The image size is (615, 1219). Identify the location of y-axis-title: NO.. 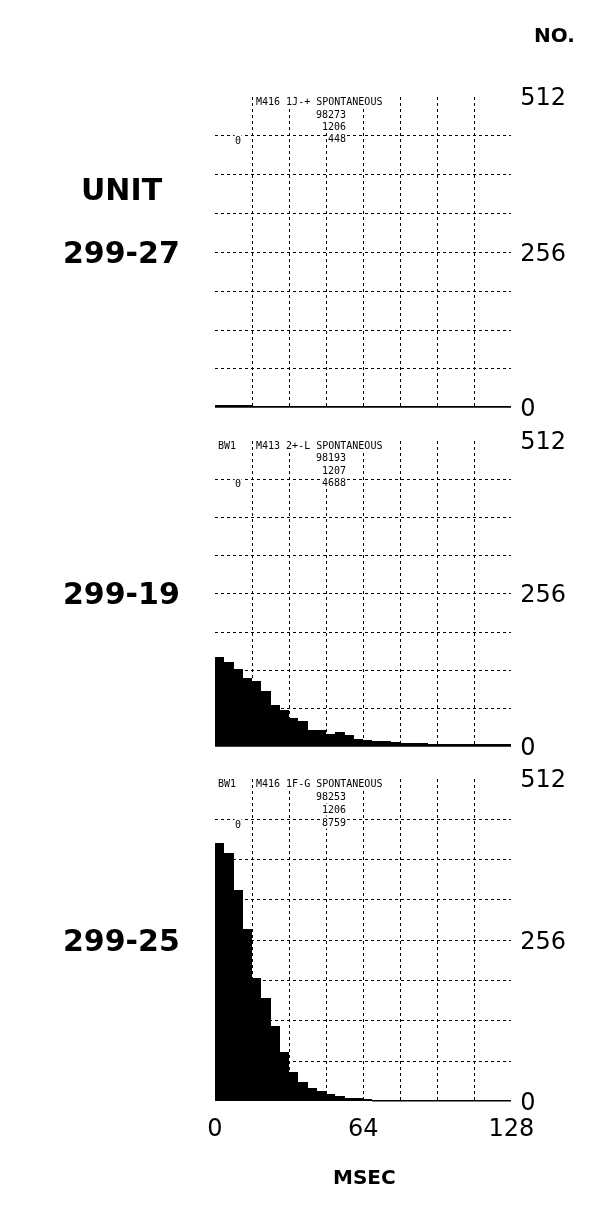
(554, 35).